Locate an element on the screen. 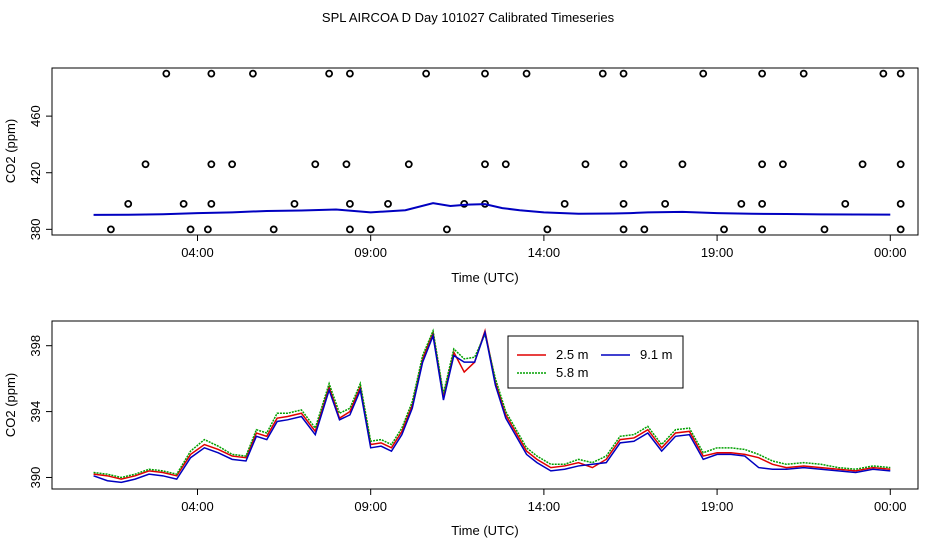  y-tick-label: 460 is located at coordinates (35, 116).